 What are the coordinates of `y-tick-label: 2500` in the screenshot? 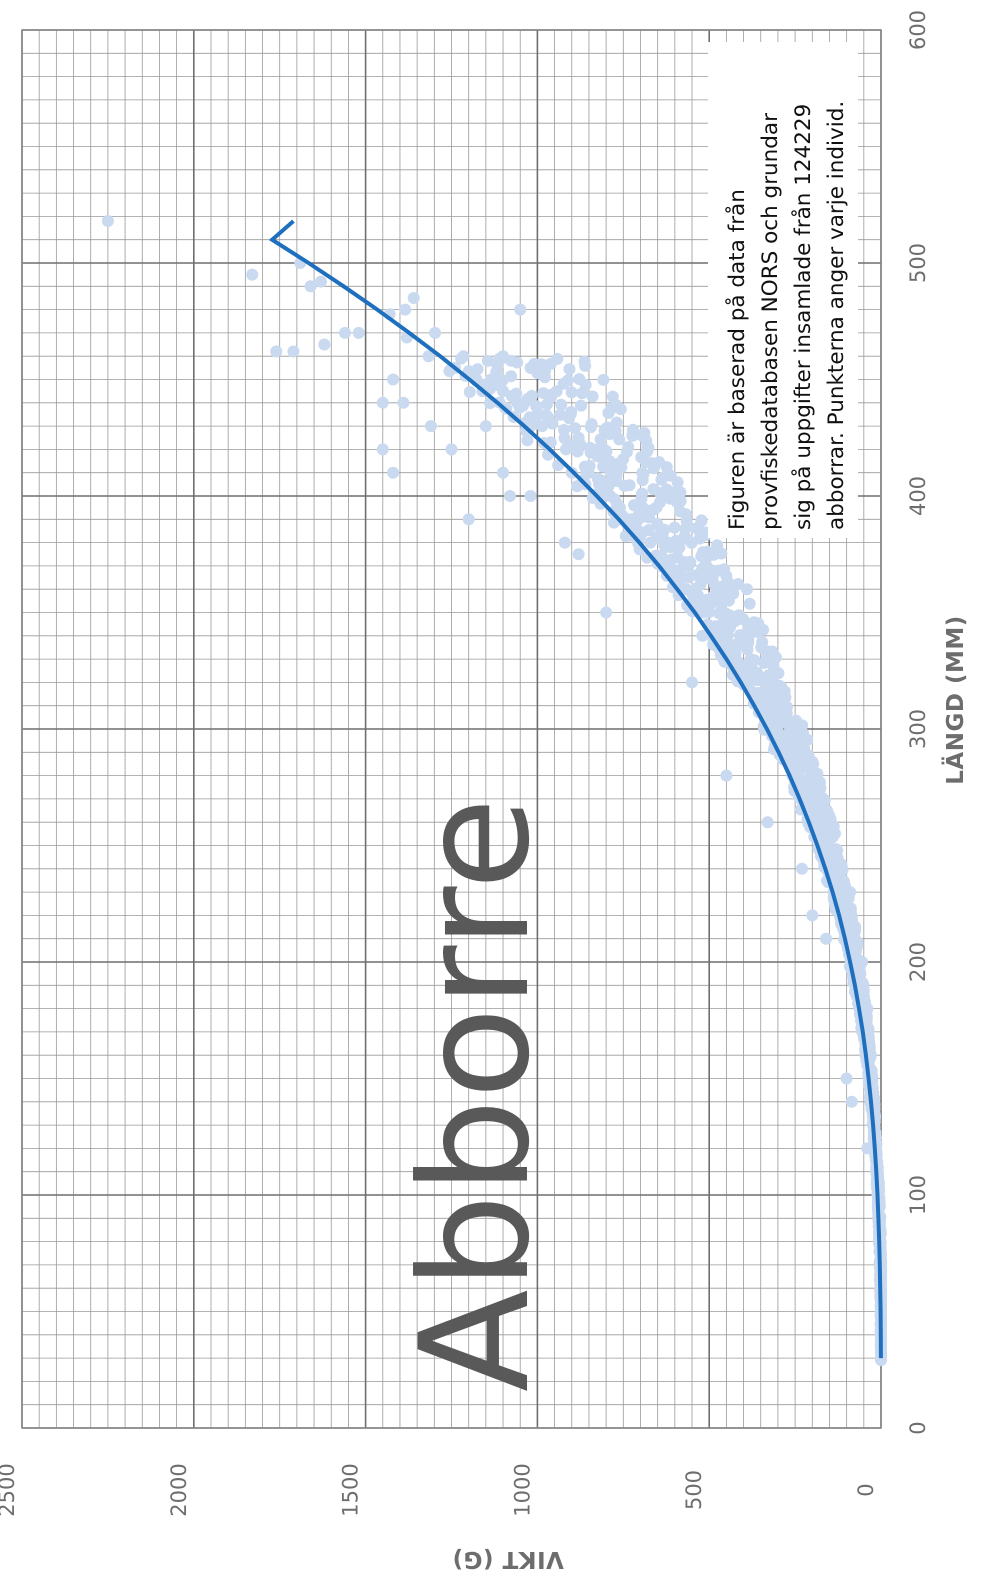 It's located at (9, 1489).